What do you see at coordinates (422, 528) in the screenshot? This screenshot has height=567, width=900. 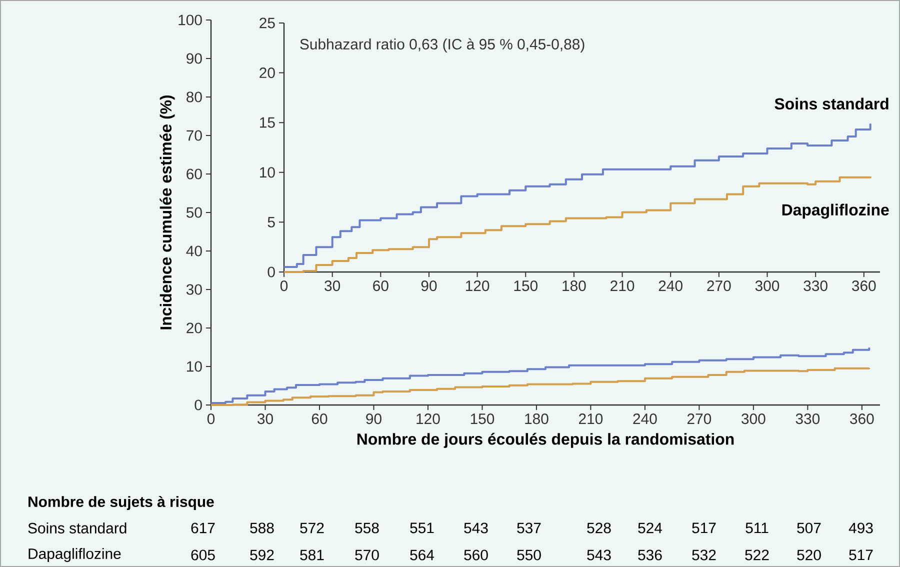 I see `text: 551` at bounding box center [422, 528].